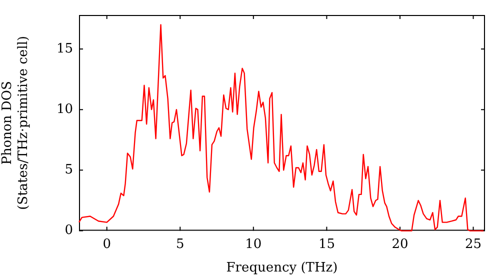  Describe the element at coordinates (64, 48) in the screenshot. I see `y-tick-label: 15` at that location.